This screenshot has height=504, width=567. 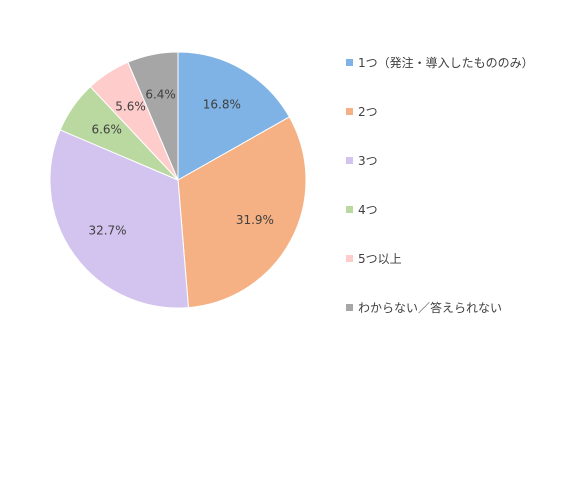 I want to click on legend-item: わからない／答えられない, so click(x=440, y=307).